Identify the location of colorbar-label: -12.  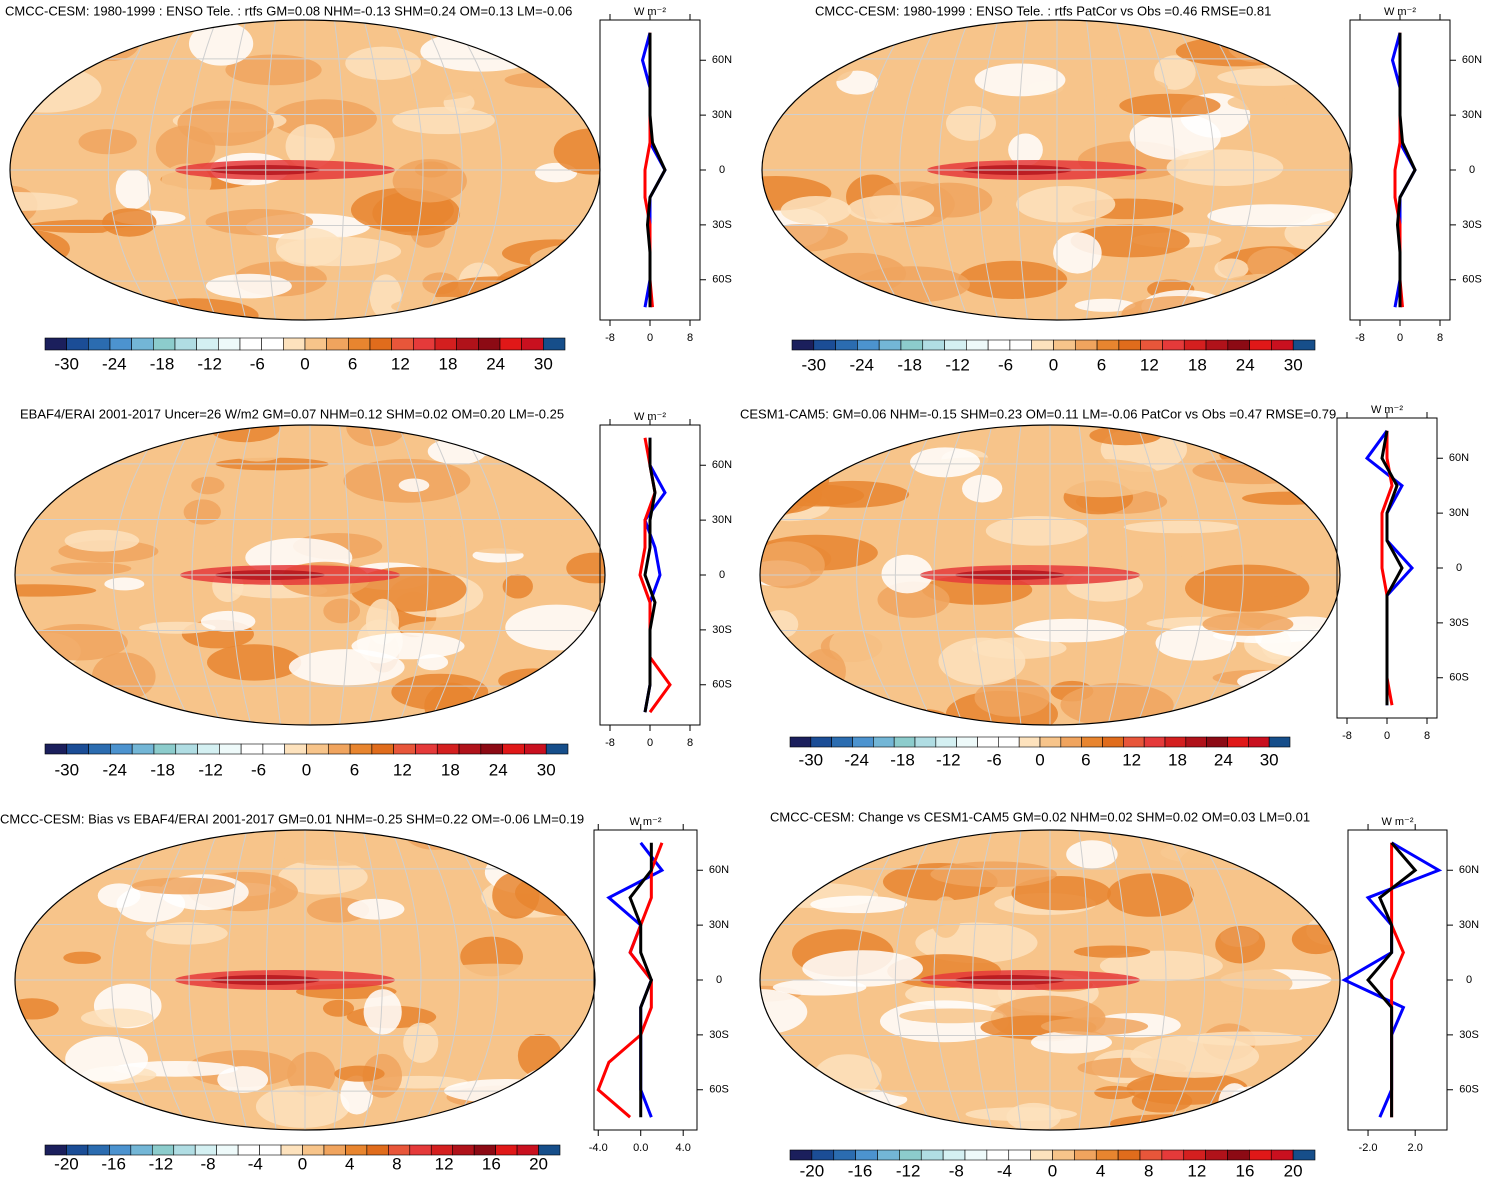
(209, 363).